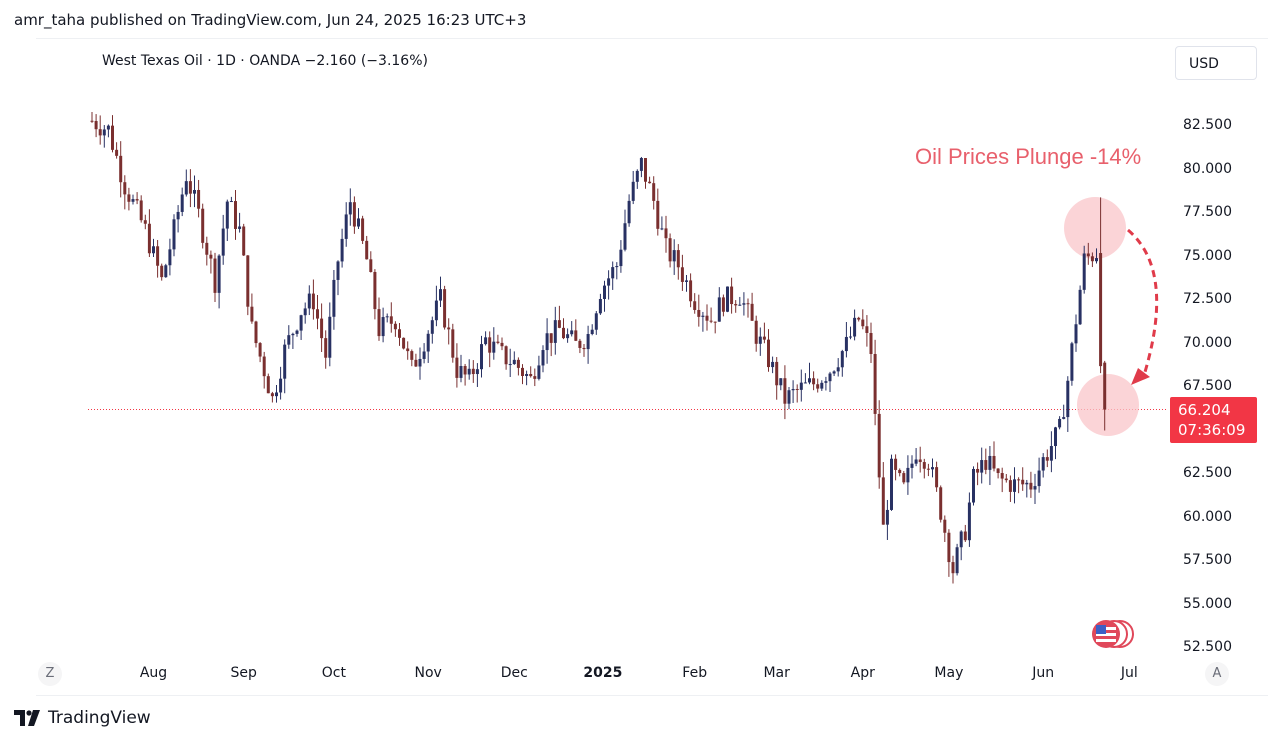 Image resolution: width=1280 pixels, height=744 pixels. Describe the element at coordinates (333, 673) in the screenshot. I see `x-tick-label: Oct` at that location.